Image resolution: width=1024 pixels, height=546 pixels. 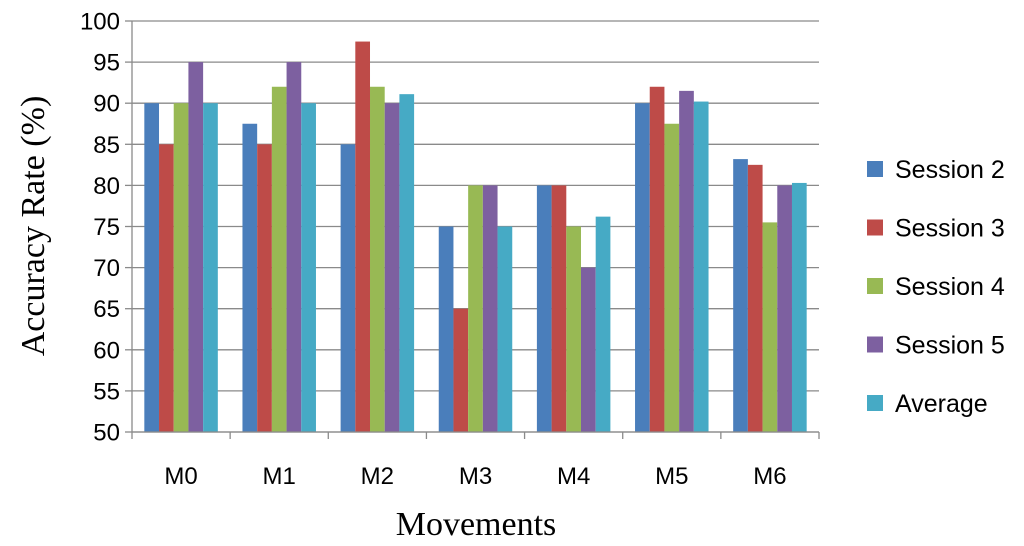 What do you see at coordinates (701, 266) in the screenshot?
I see `bar-M5-average` at bounding box center [701, 266].